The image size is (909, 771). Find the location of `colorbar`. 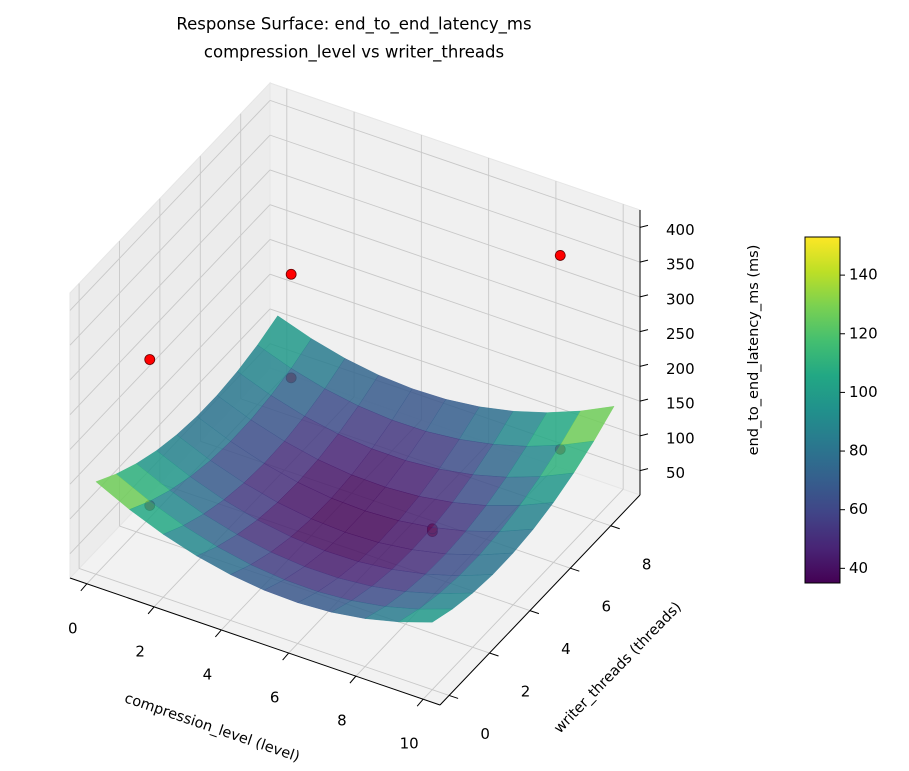

colorbar is located at coordinates (822, 410).